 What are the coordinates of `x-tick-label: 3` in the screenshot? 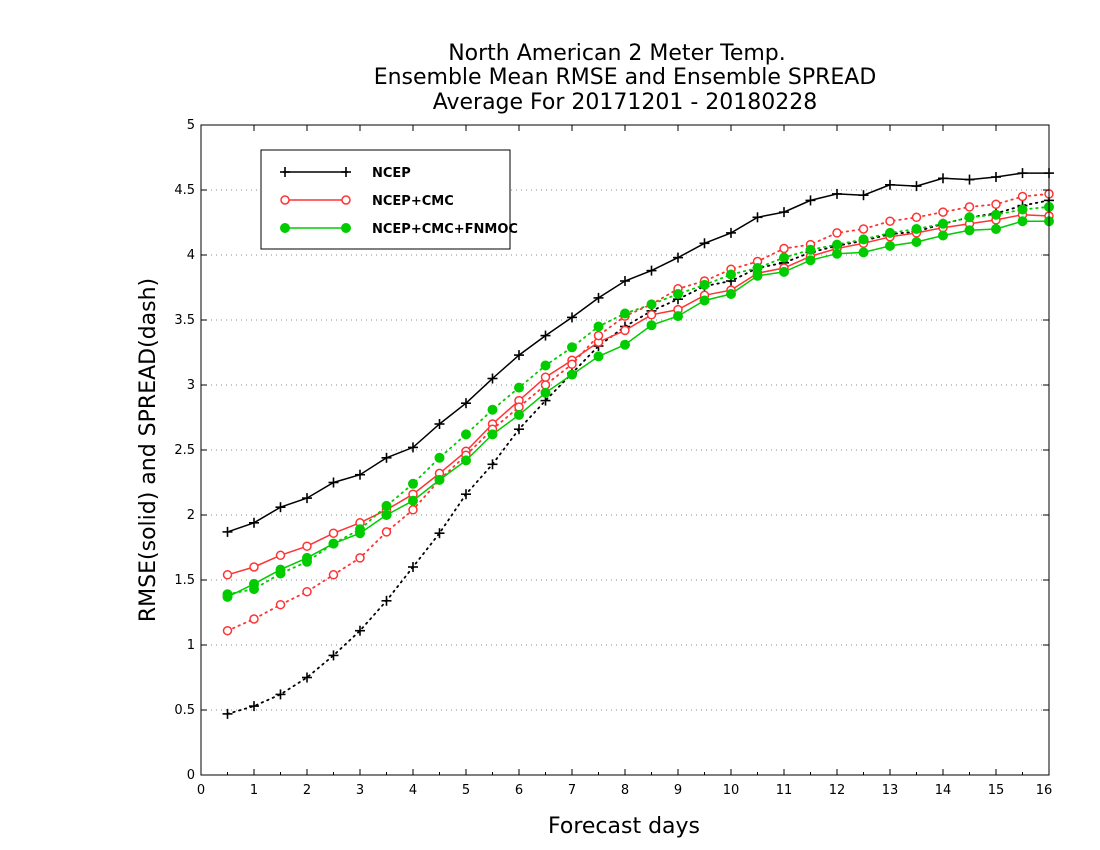 It's located at (360, 790).